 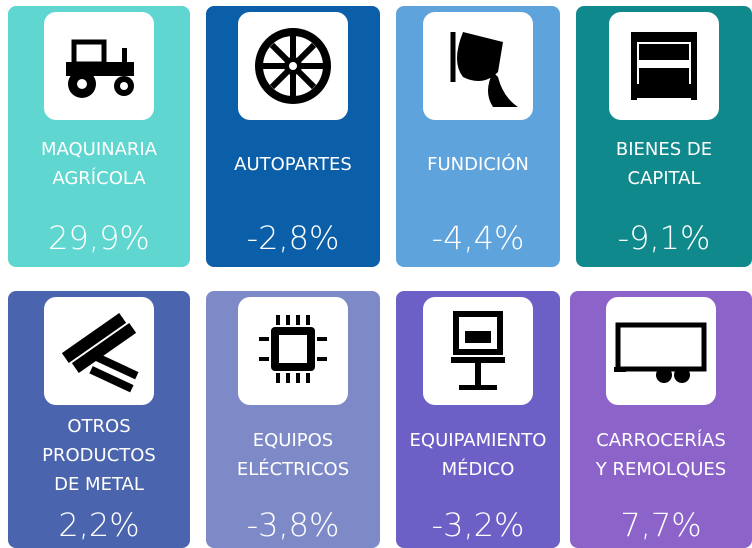 I want to click on label-line: MAQUINARIA, so click(x=99, y=149).